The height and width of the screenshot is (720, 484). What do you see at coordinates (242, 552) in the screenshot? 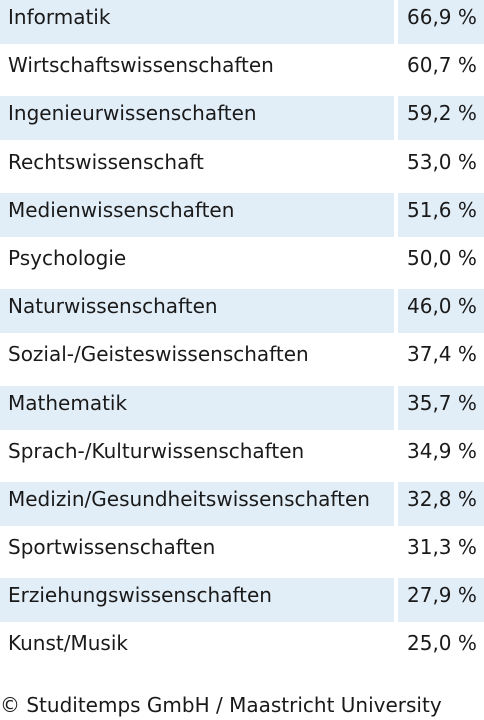
I see `table-row: Sportwissenschaften 31,3 %` at bounding box center [242, 552].